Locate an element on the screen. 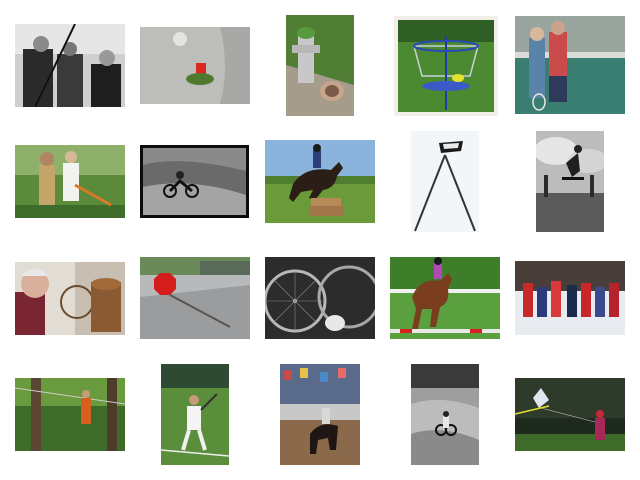 This screenshot has width=640, height=480. thumb-boy-and-man-outdoors is located at coordinates (70, 181).